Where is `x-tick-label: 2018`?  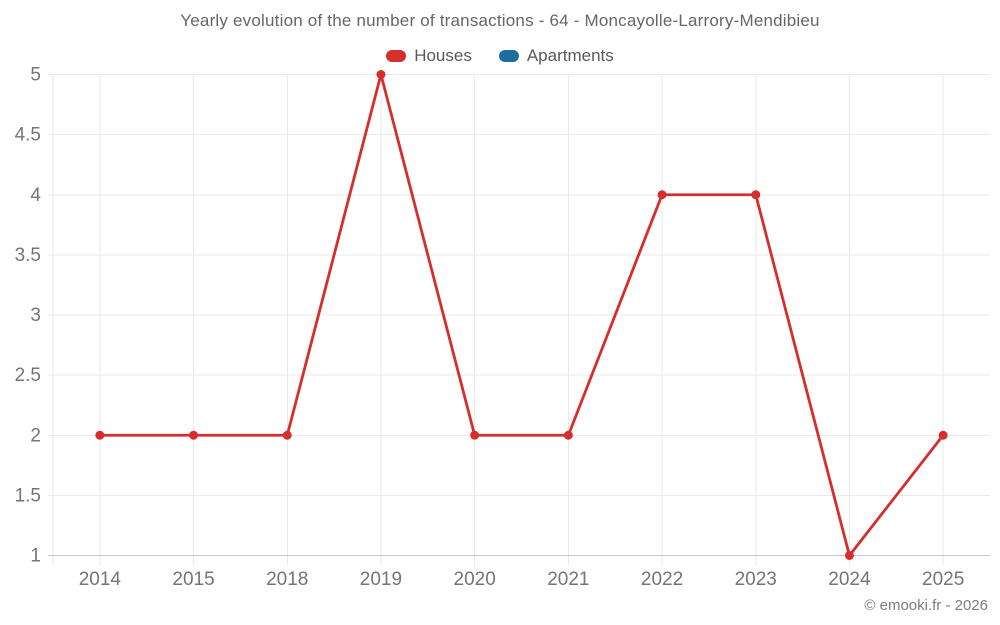
x-tick-label: 2018 is located at coordinates (287, 579).